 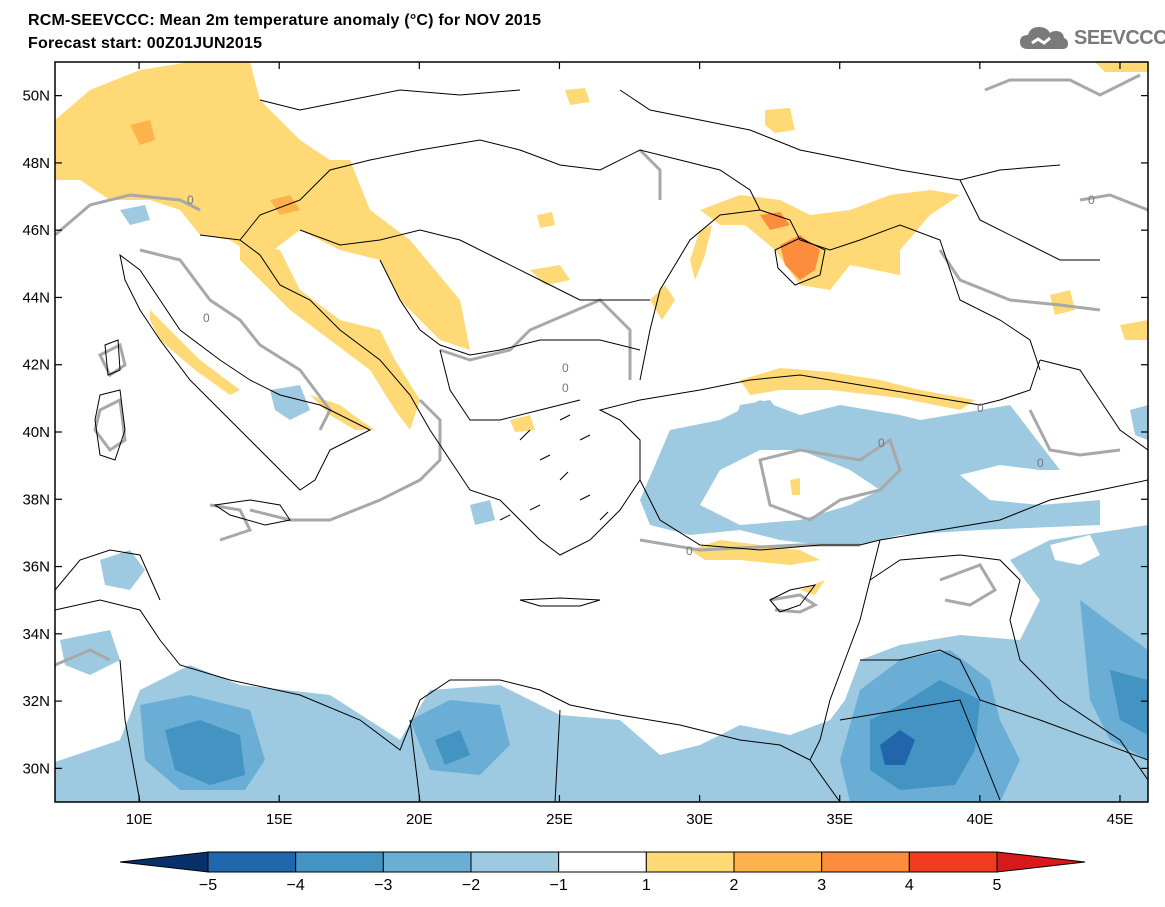 I want to click on lat-tick-label: 50N, so click(x=36, y=96).